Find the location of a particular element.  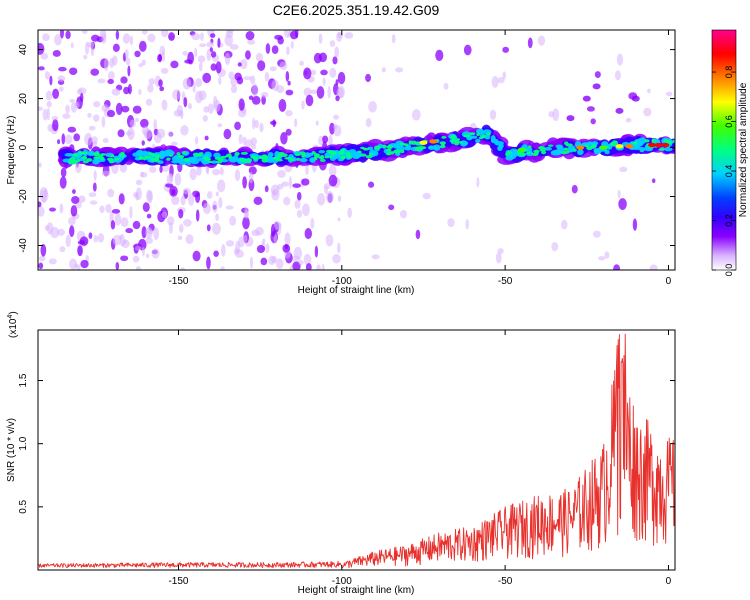

spectrogram-ytick-label: 20 is located at coordinates (23, 99).